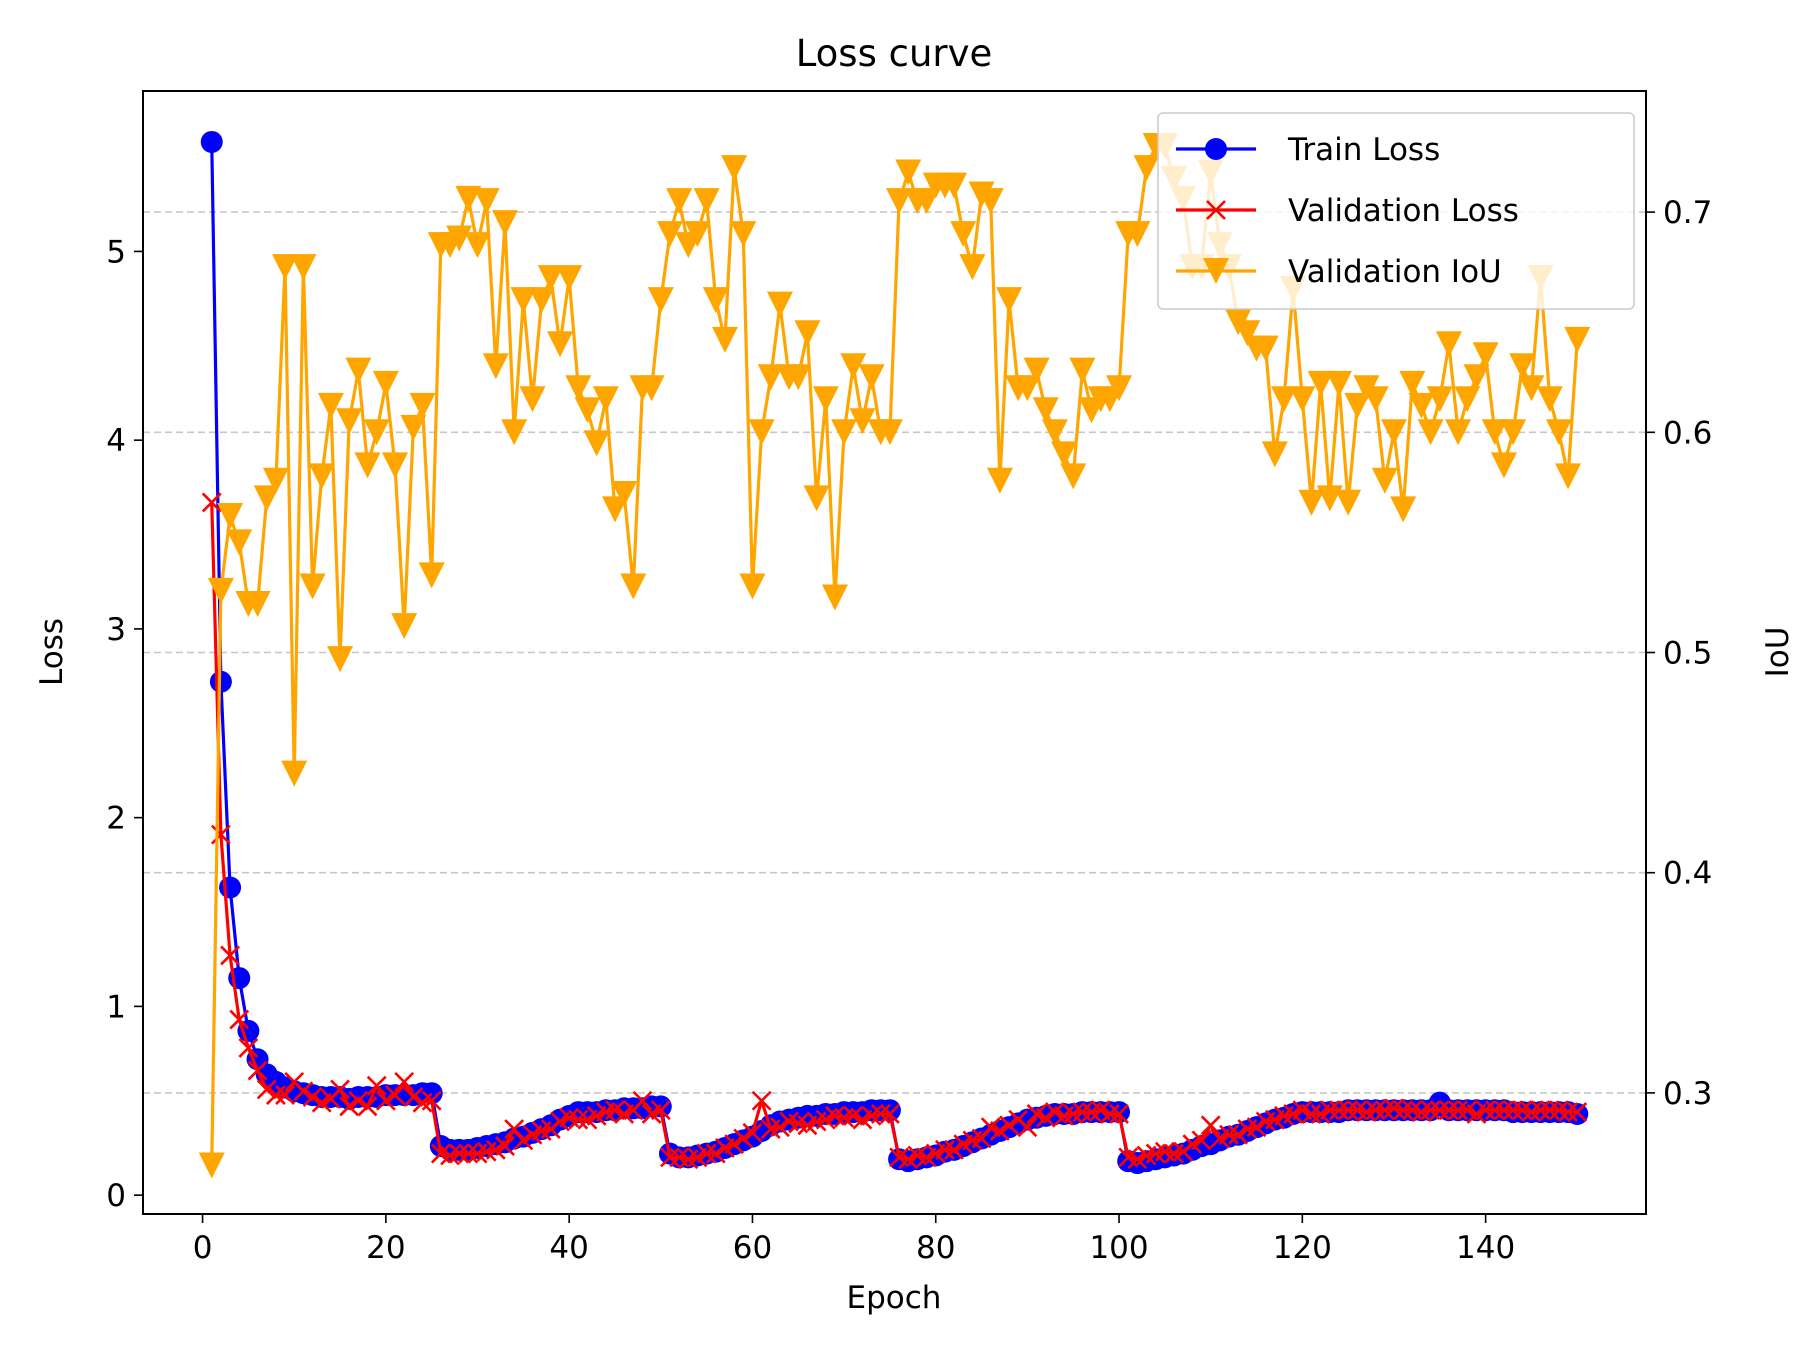 The width and height of the screenshot is (1812, 1357). I want to click on legend-entry: Train Loss, so click(1308, 150).